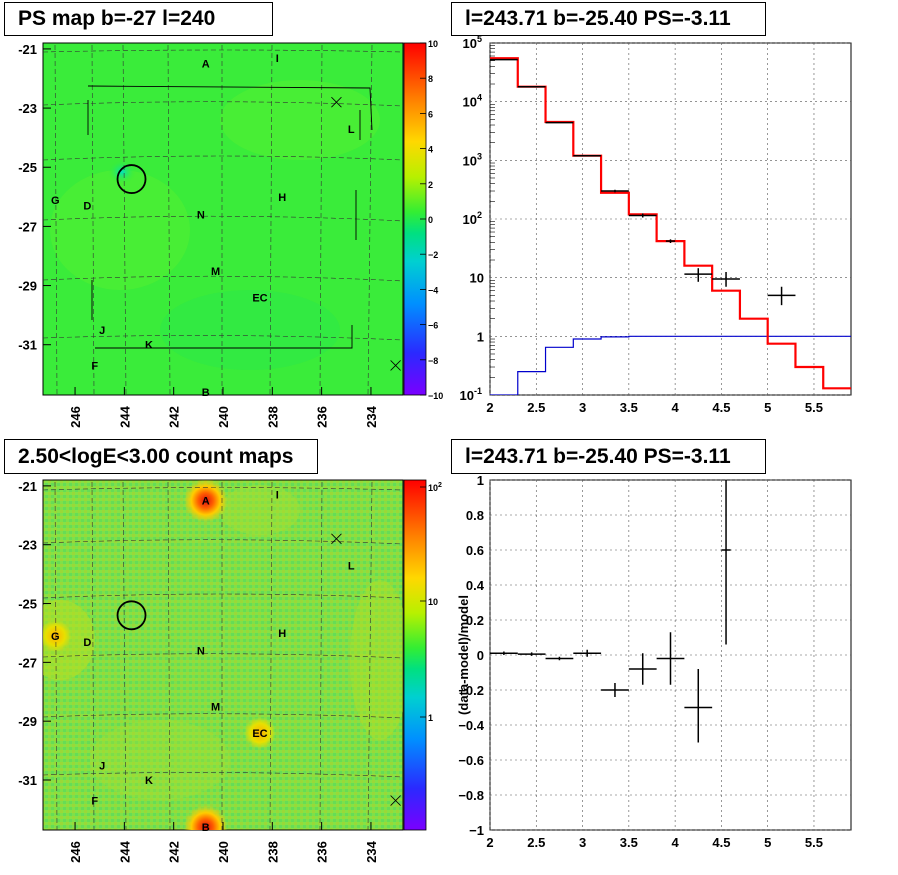 The image size is (898, 875). I want to click on colorbar-label: −8, so click(433, 361).